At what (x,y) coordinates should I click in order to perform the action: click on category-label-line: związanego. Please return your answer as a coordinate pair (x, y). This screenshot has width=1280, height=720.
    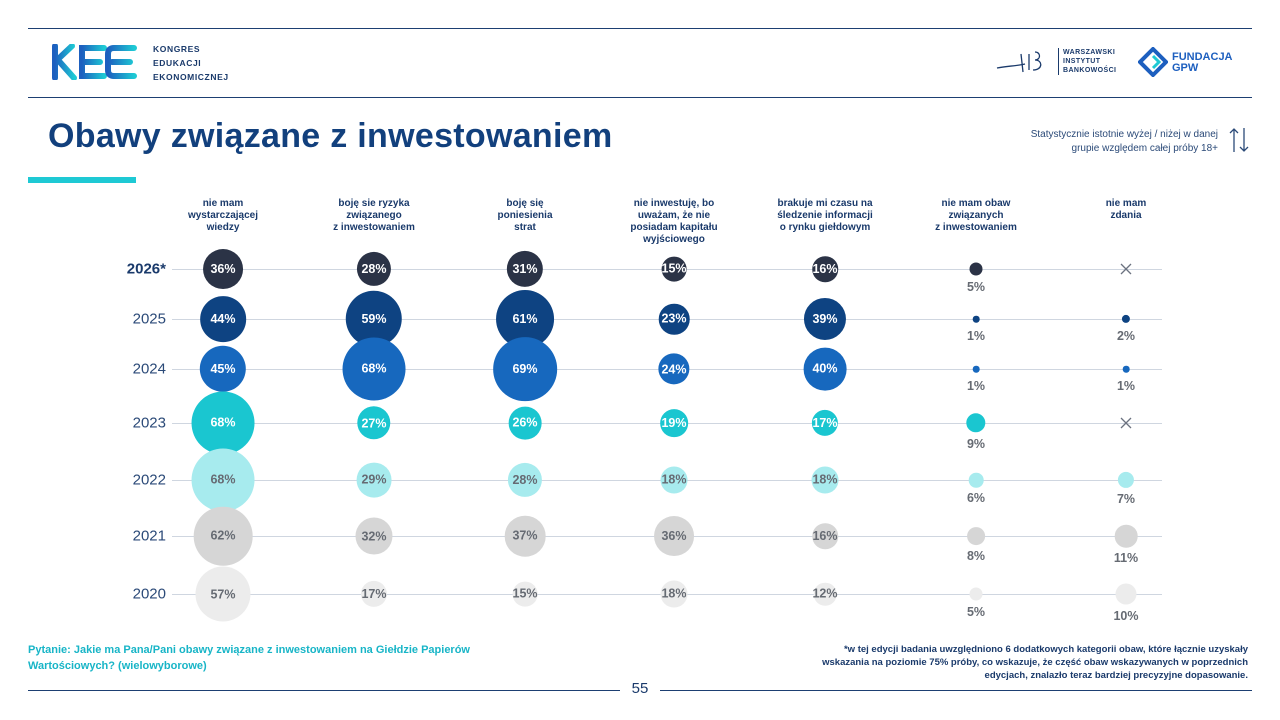
    Looking at the image, I should click on (374, 215).